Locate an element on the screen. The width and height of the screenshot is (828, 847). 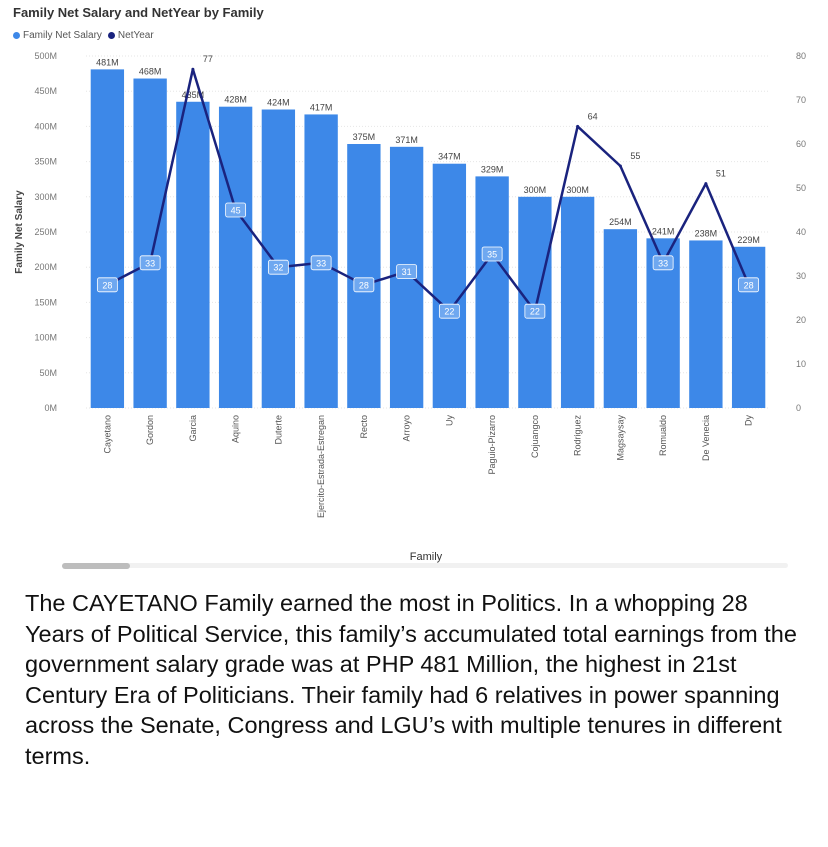
bar-data-label: 468M is located at coordinates (150, 72).